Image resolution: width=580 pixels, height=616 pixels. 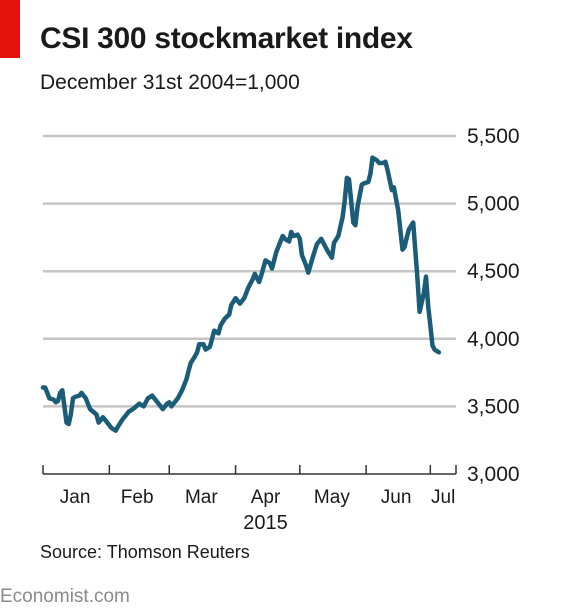 What do you see at coordinates (493, 339) in the screenshot?
I see `y-tick-label: 4,000` at bounding box center [493, 339].